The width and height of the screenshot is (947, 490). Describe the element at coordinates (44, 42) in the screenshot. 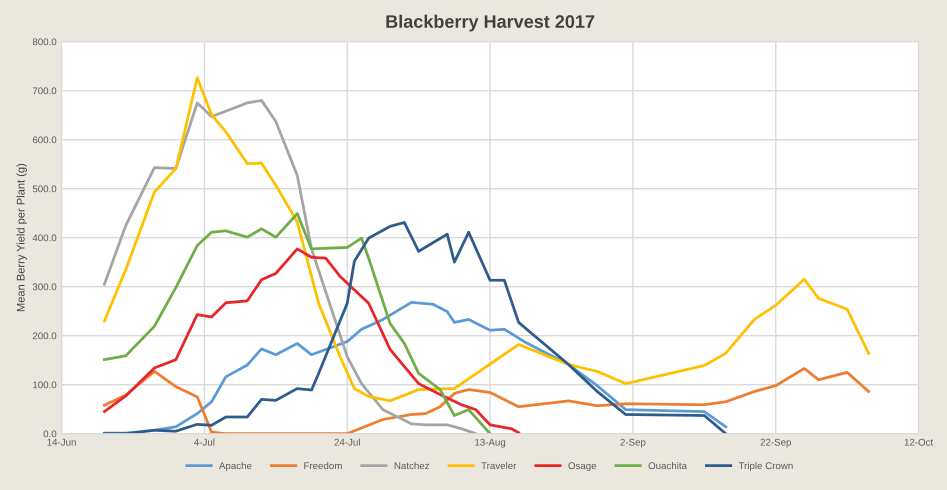

I see `y-tick-label: 800.0` at that location.